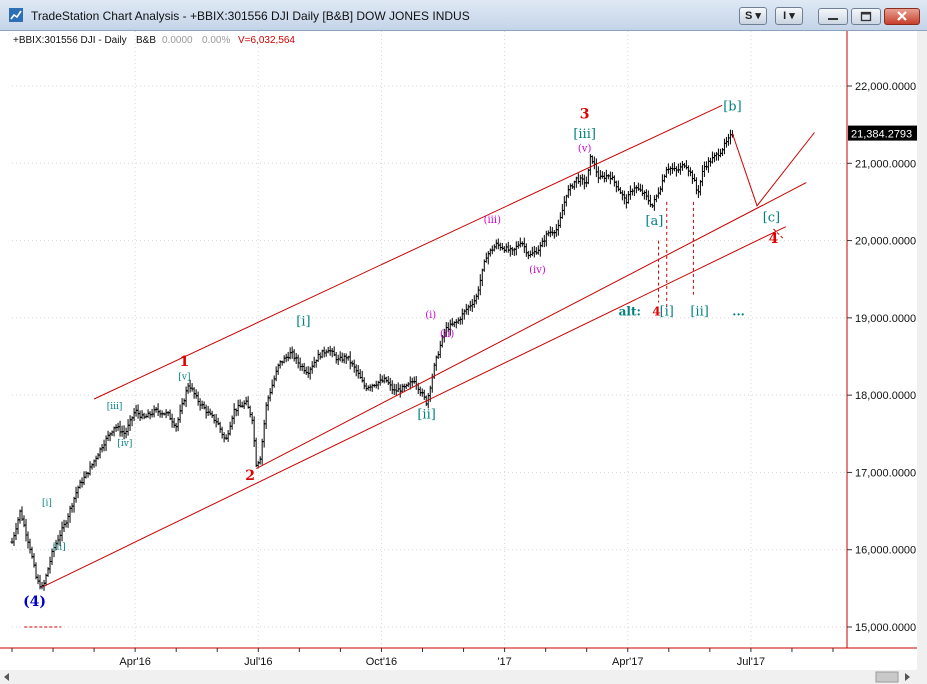  Describe the element at coordinates (585, 114) in the screenshot. I see `wave-label: 3` at that location.